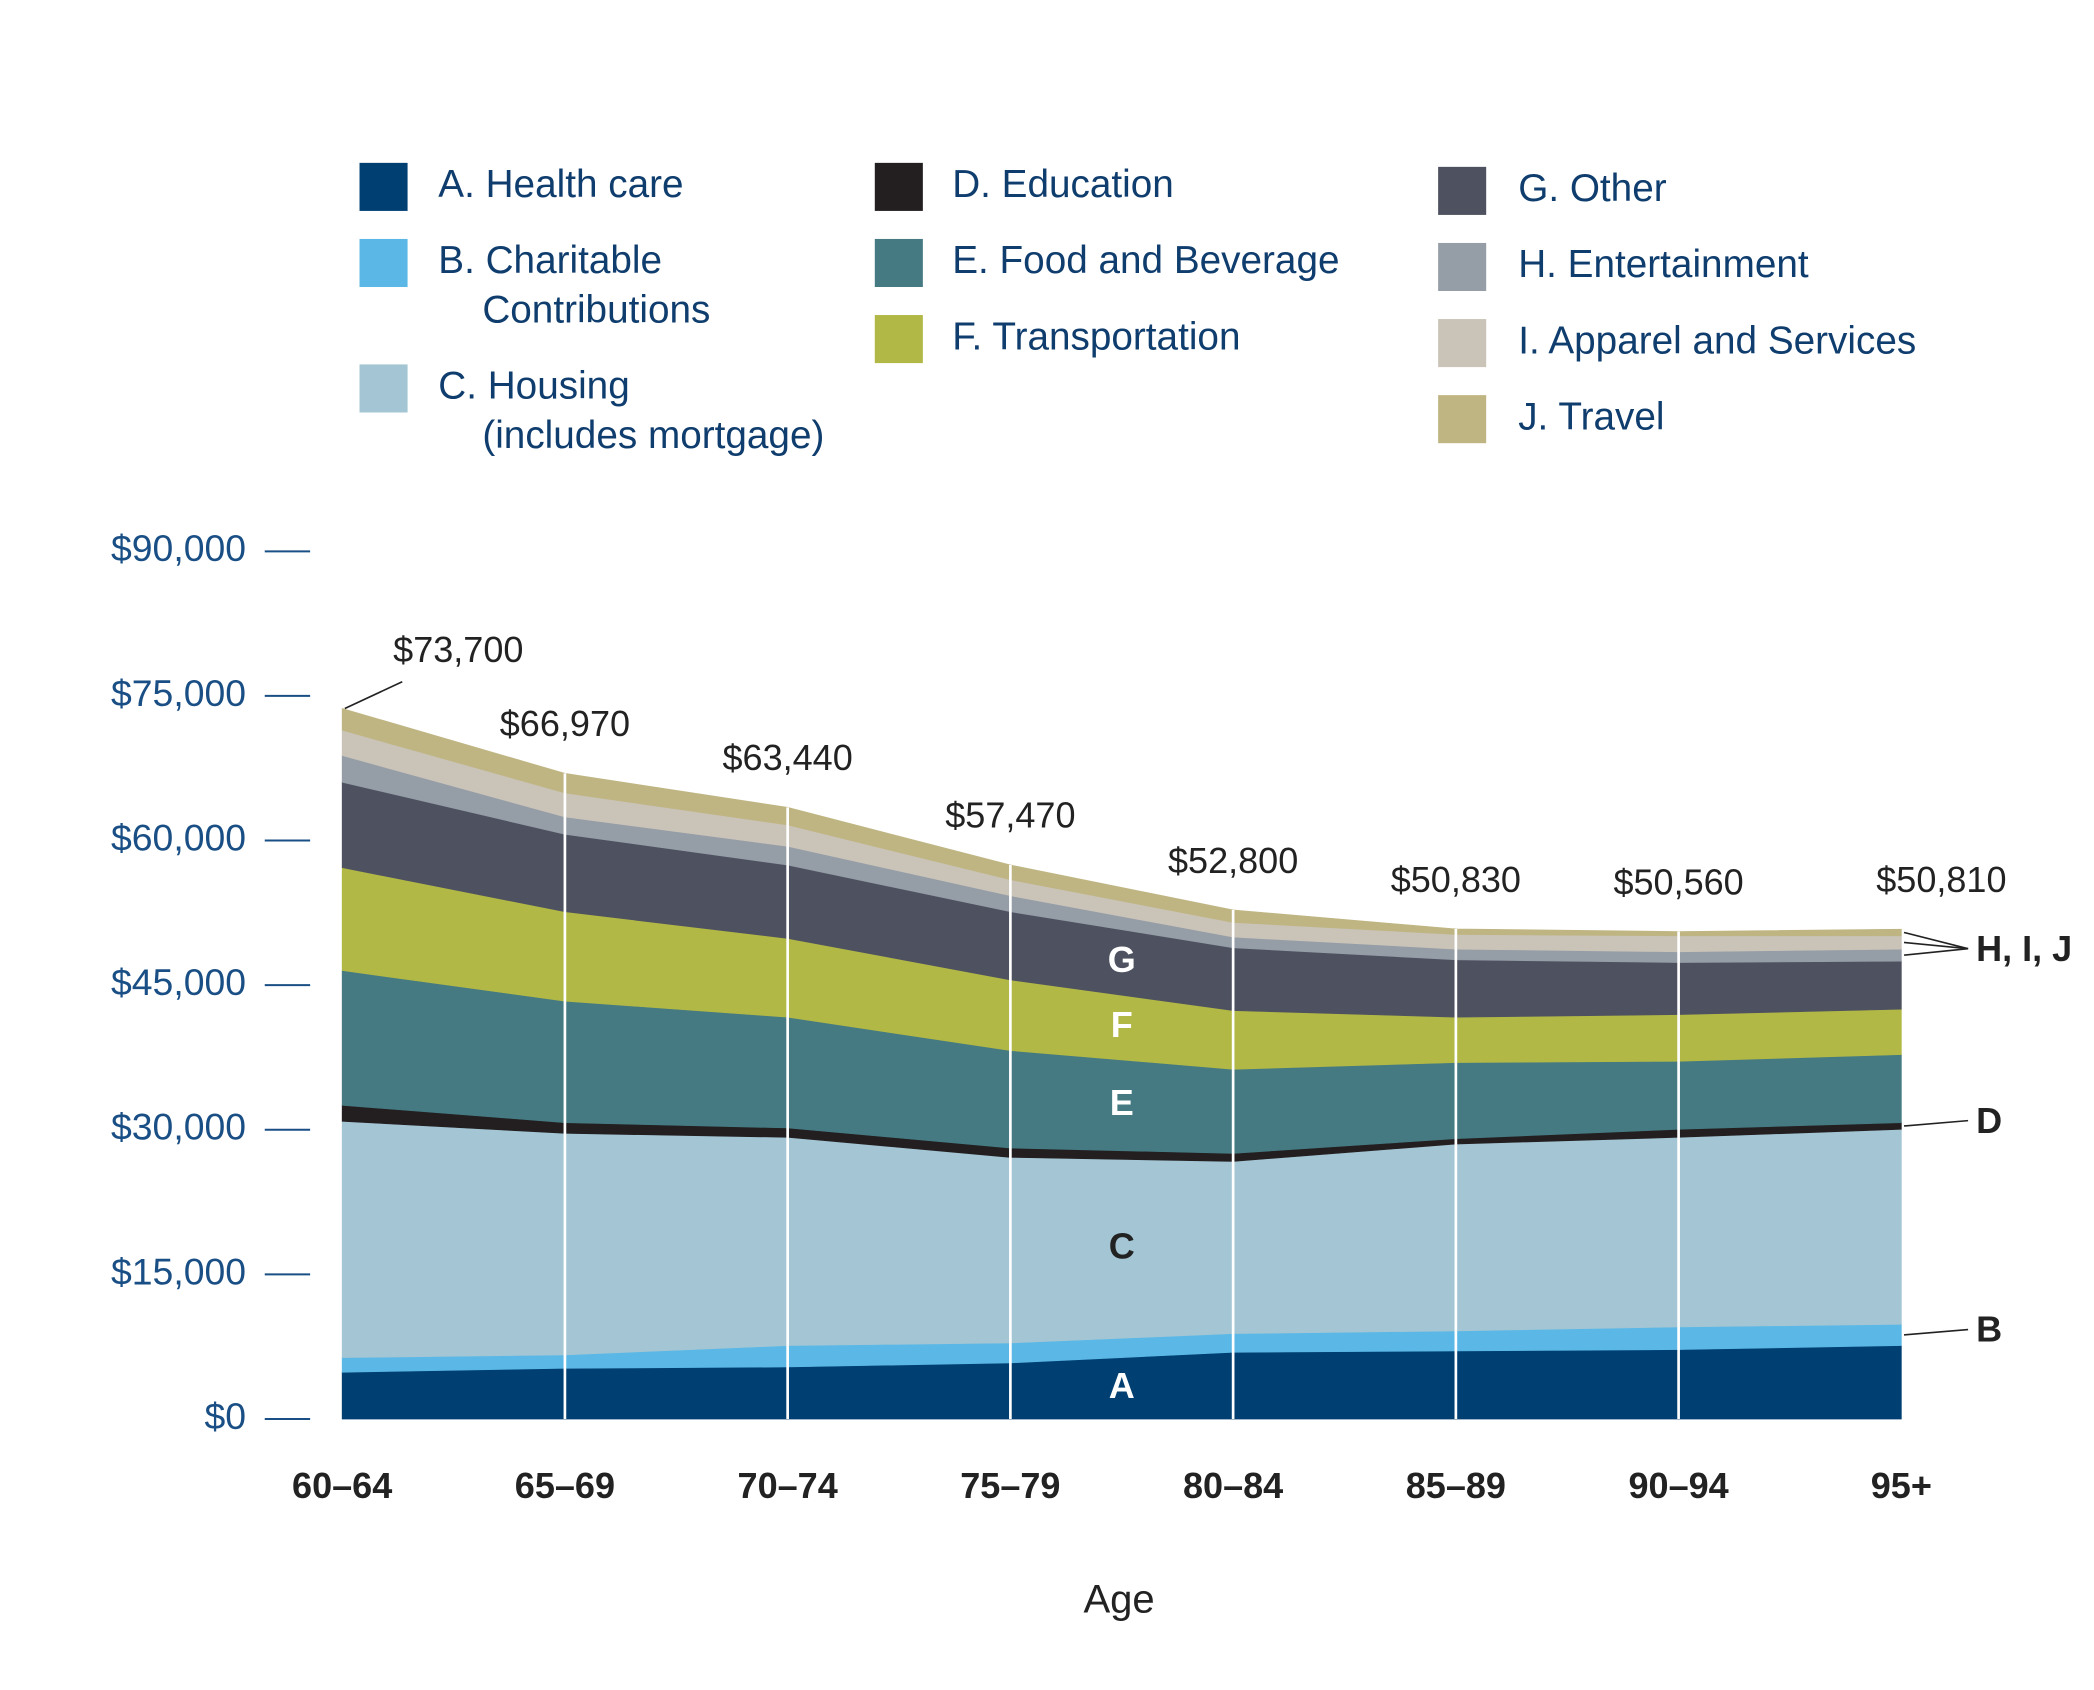  What do you see at coordinates (1592, 188) in the screenshot?
I see `legend-label: G. Other` at bounding box center [1592, 188].